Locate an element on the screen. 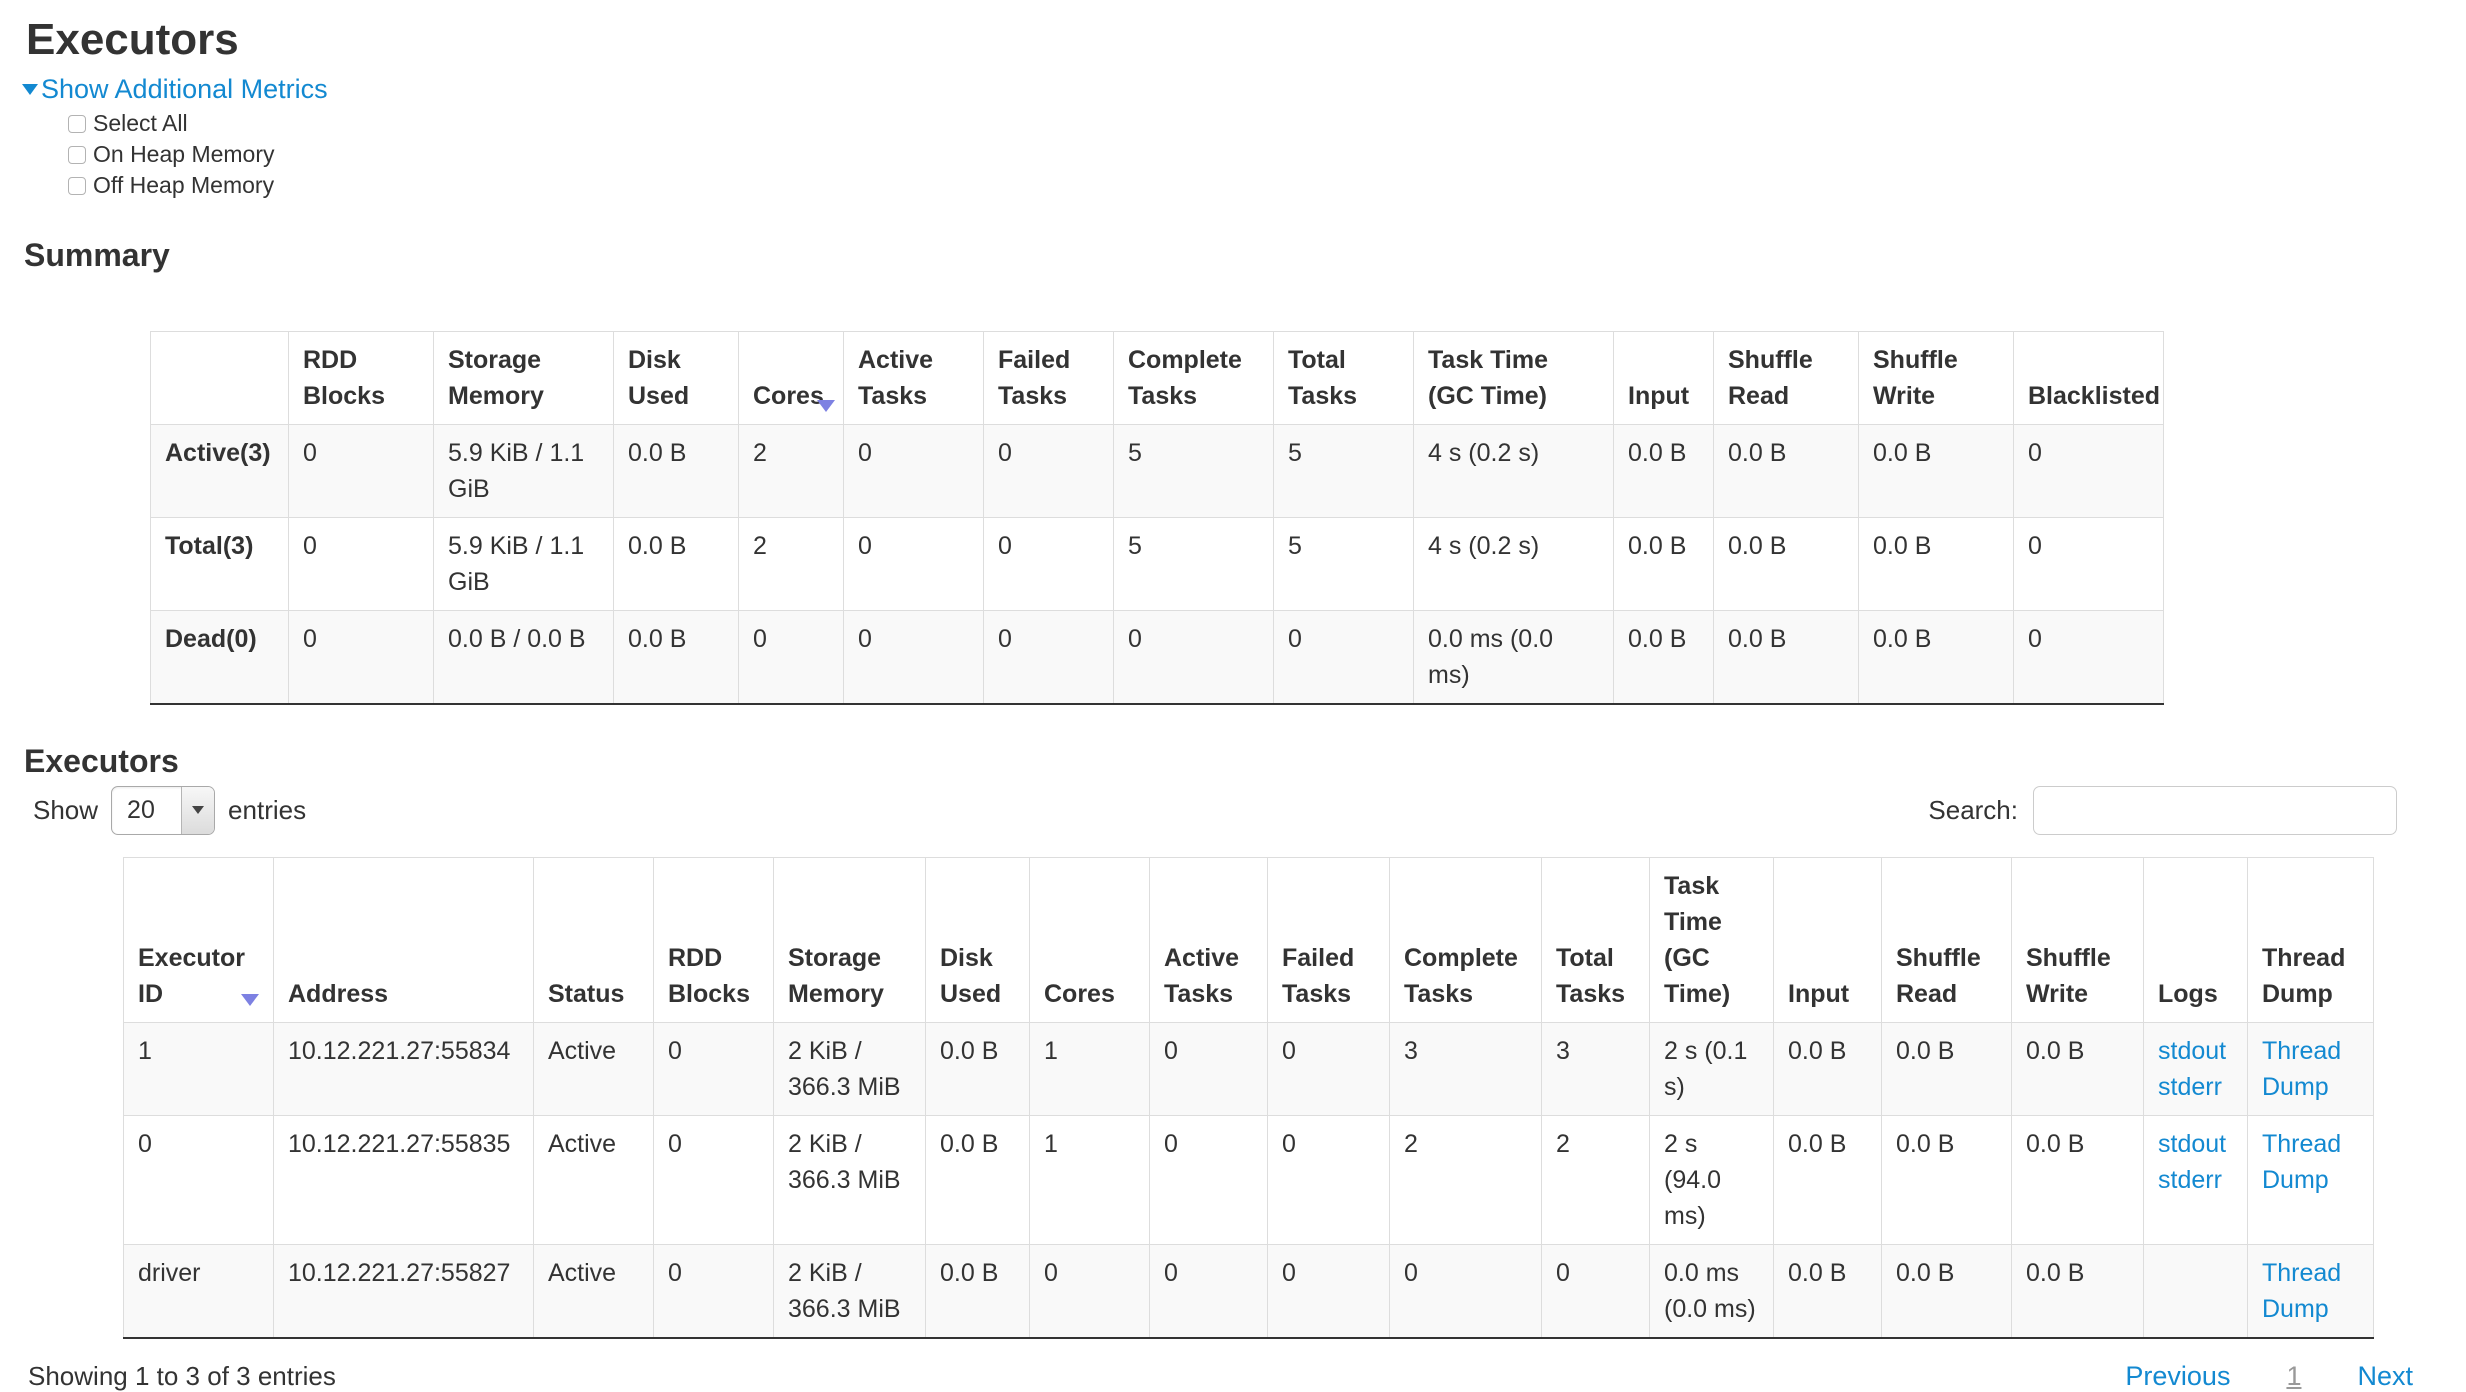 The height and width of the screenshot is (1392, 2466). cell-task-time: 0.0 ms (0.0 ms) is located at coordinates (1711, 1291).